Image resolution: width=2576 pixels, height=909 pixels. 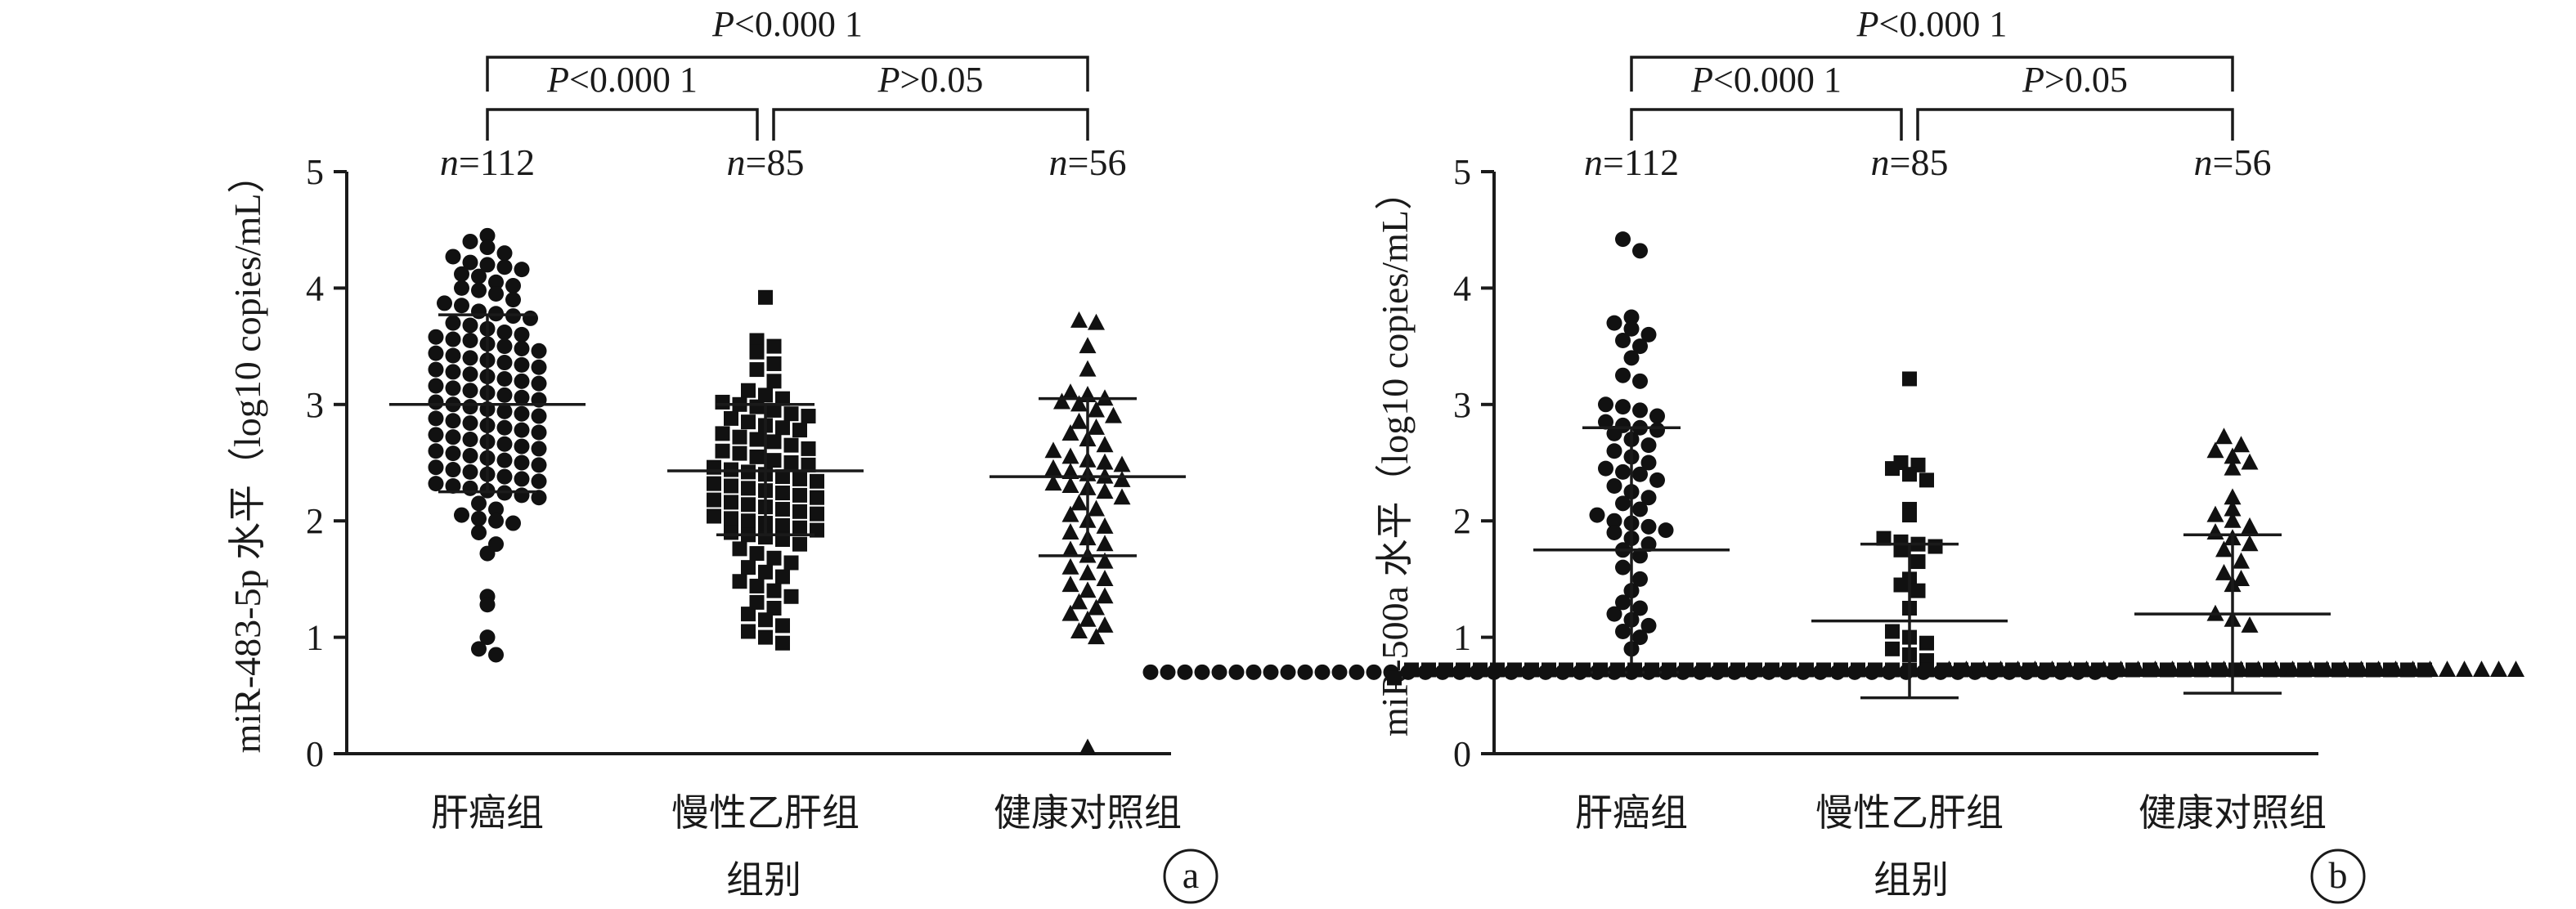 What do you see at coordinates (1462, 405) in the screenshot?
I see `y-tick-label: 3` at bounding box center [1462, 405].